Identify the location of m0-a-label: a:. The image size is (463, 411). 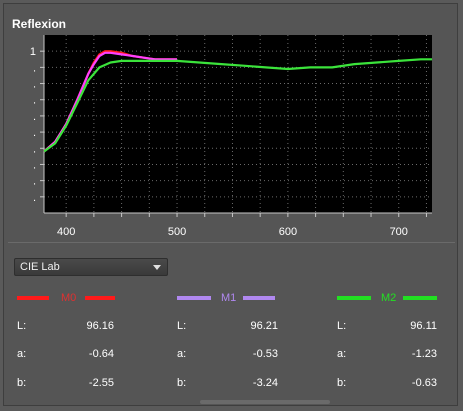
(22, 354).